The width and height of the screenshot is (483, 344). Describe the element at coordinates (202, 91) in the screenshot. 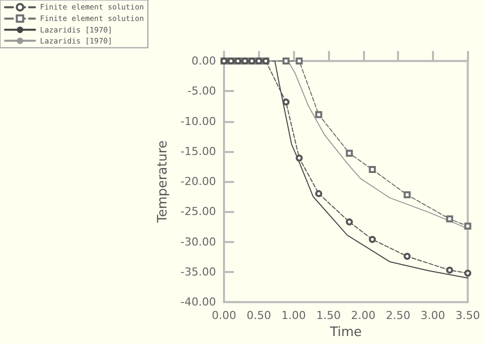

I see `y-tick-label: -5.00` at that location.